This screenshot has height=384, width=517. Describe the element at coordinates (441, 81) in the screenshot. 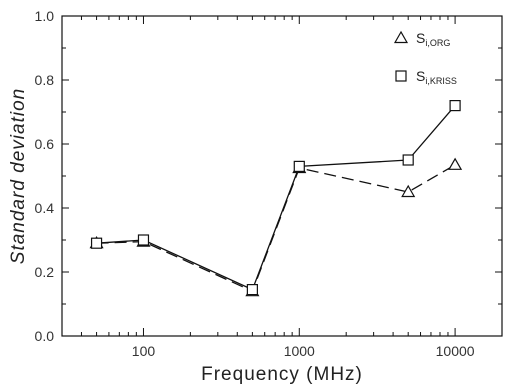

I see `legend-label-subscript: i,KRISS` at that location.